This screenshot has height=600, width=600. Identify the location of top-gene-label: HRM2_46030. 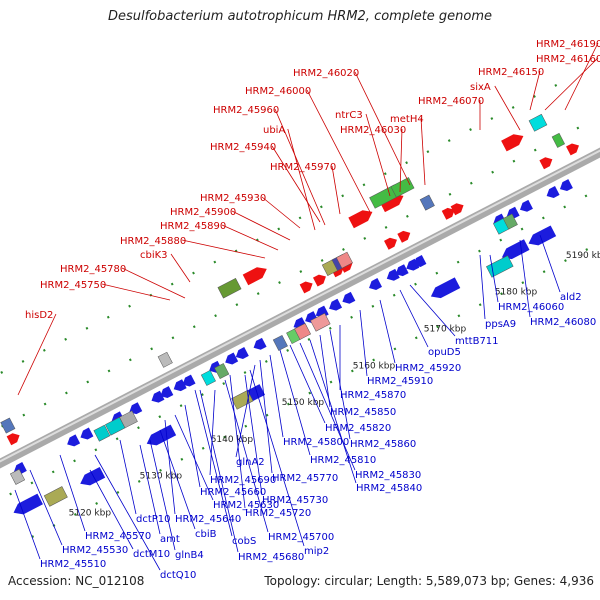
(373, 130).